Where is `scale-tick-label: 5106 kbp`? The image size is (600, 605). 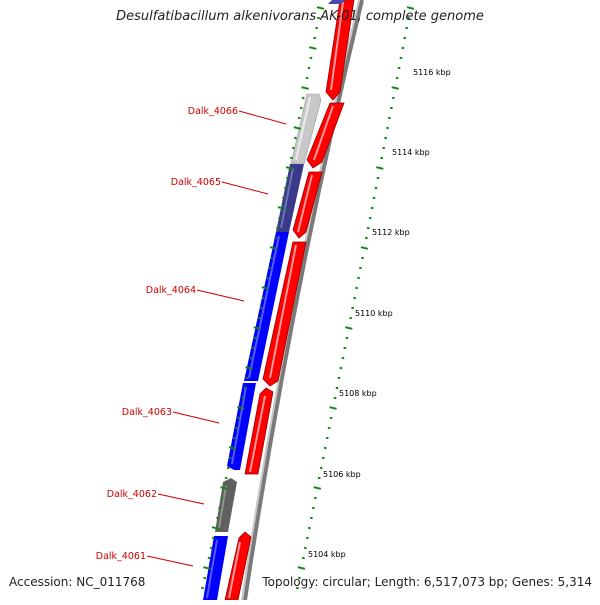 scale-tick-label: 5106 kbp is located at coordinates (342, 474).